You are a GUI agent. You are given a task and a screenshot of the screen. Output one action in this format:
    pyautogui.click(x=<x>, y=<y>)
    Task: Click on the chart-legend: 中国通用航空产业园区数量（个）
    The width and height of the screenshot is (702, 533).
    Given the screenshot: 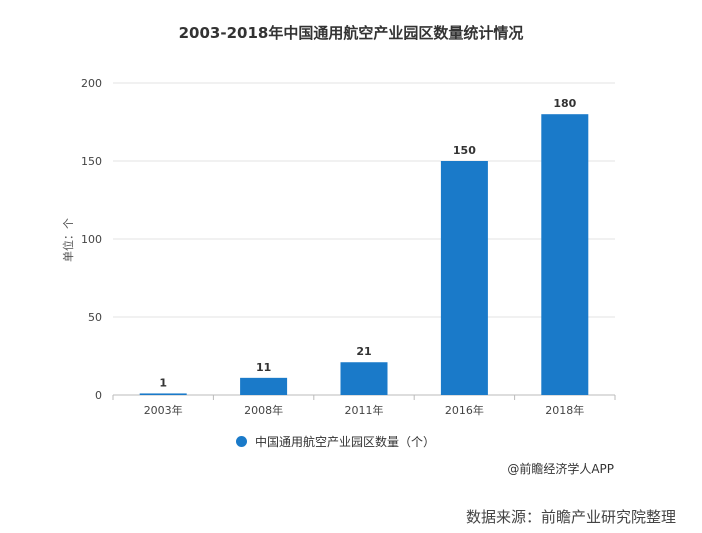 What is the action you would take?
    pyautogui.click(x=335, y=441)
    